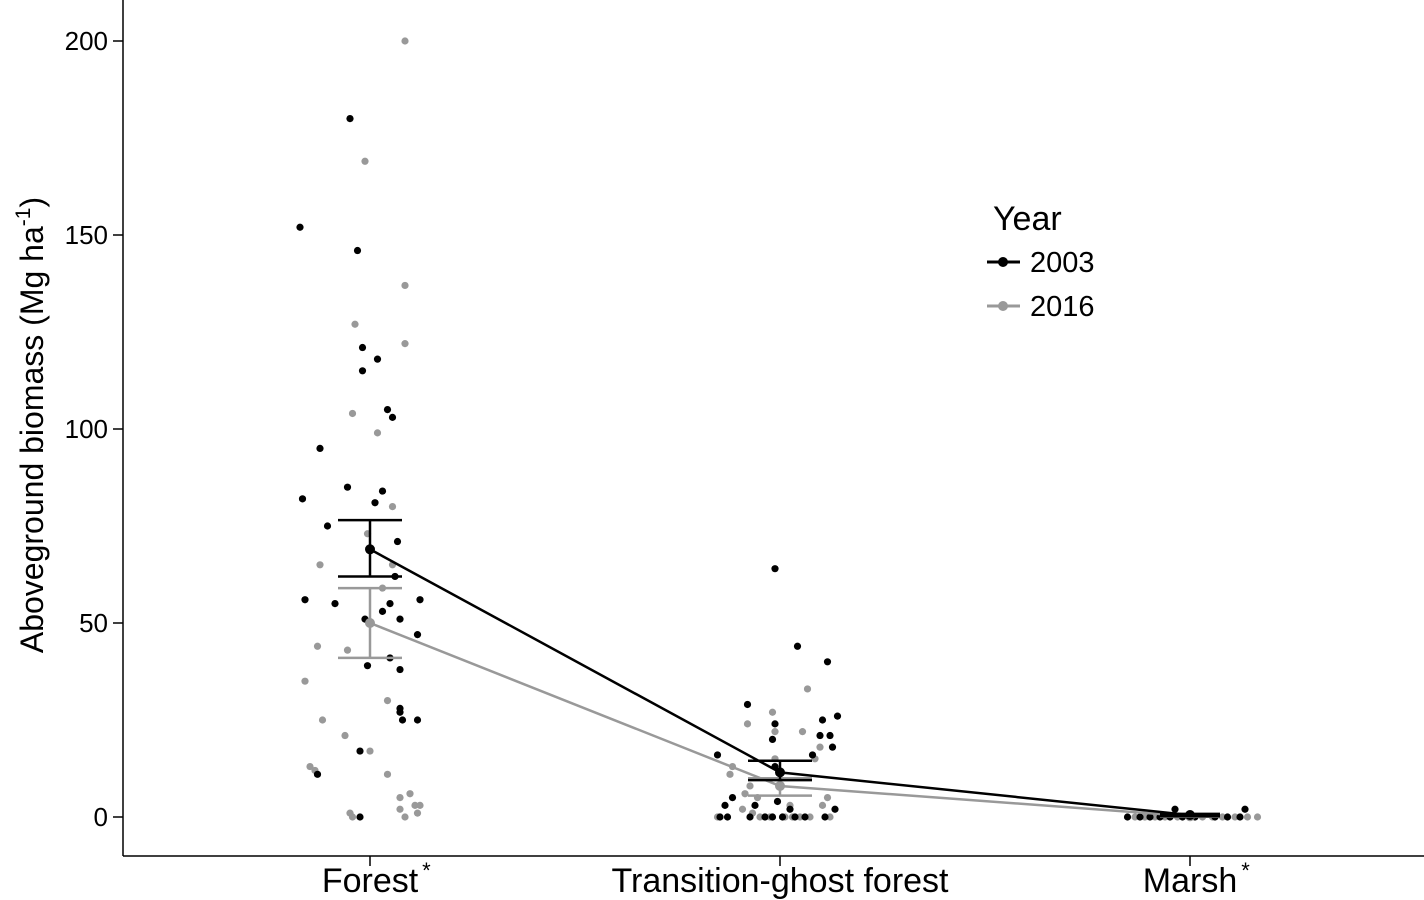 Image resolution: width=1424 pixels, height=900 pixels. What do you see at coordinates (32, 439) in the screenshot?
I see `y-axis-title-main: Aboveground biomass (Mg ha` at bounding box center [32, 439].